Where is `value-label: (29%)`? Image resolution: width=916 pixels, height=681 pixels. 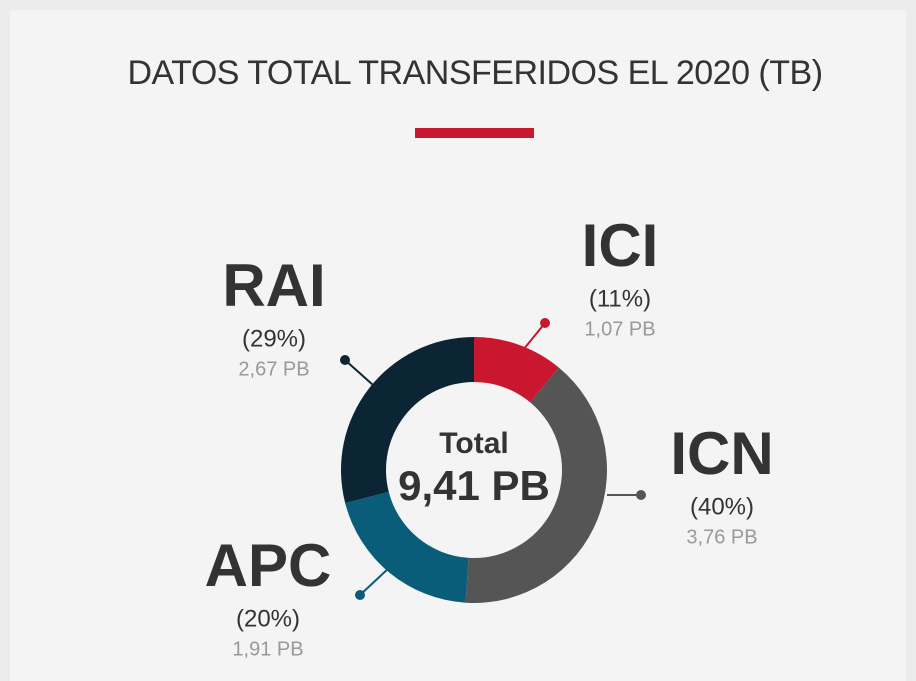
value-label: (29%) is located at coordinates (274, 338).